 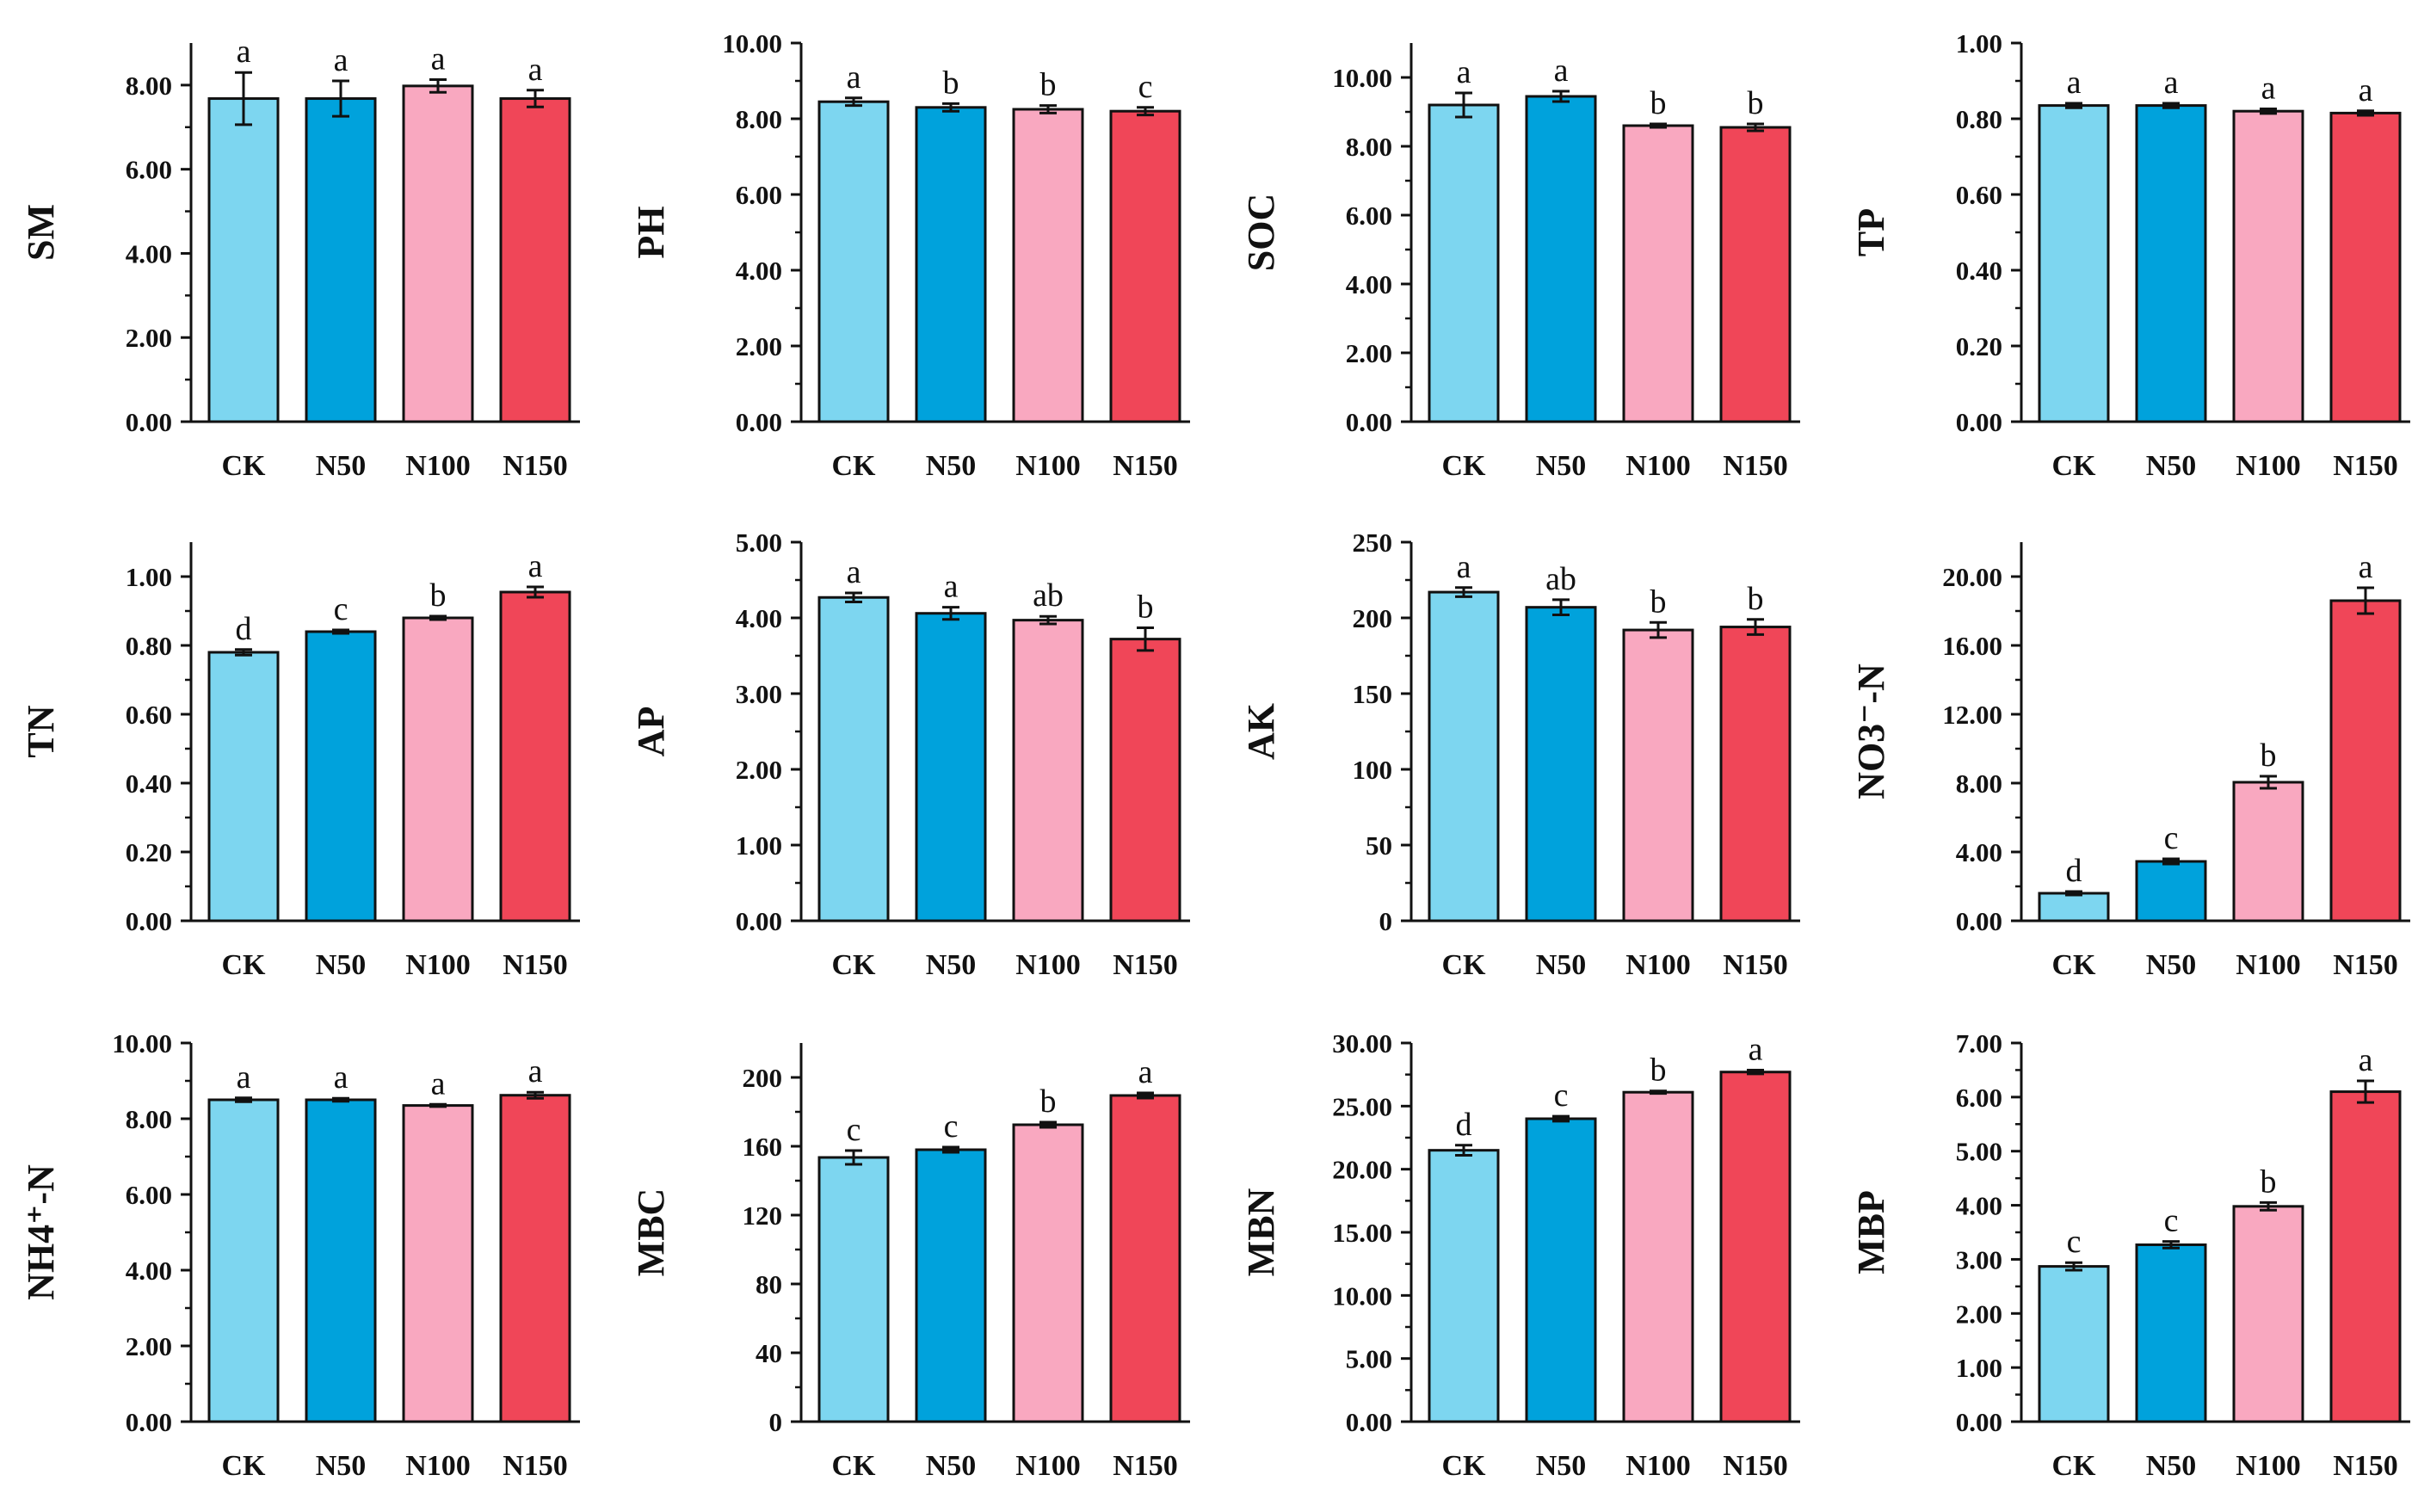 I want to click on y-axis-title: NH4⁺-N, so click(x=41, y=1232).